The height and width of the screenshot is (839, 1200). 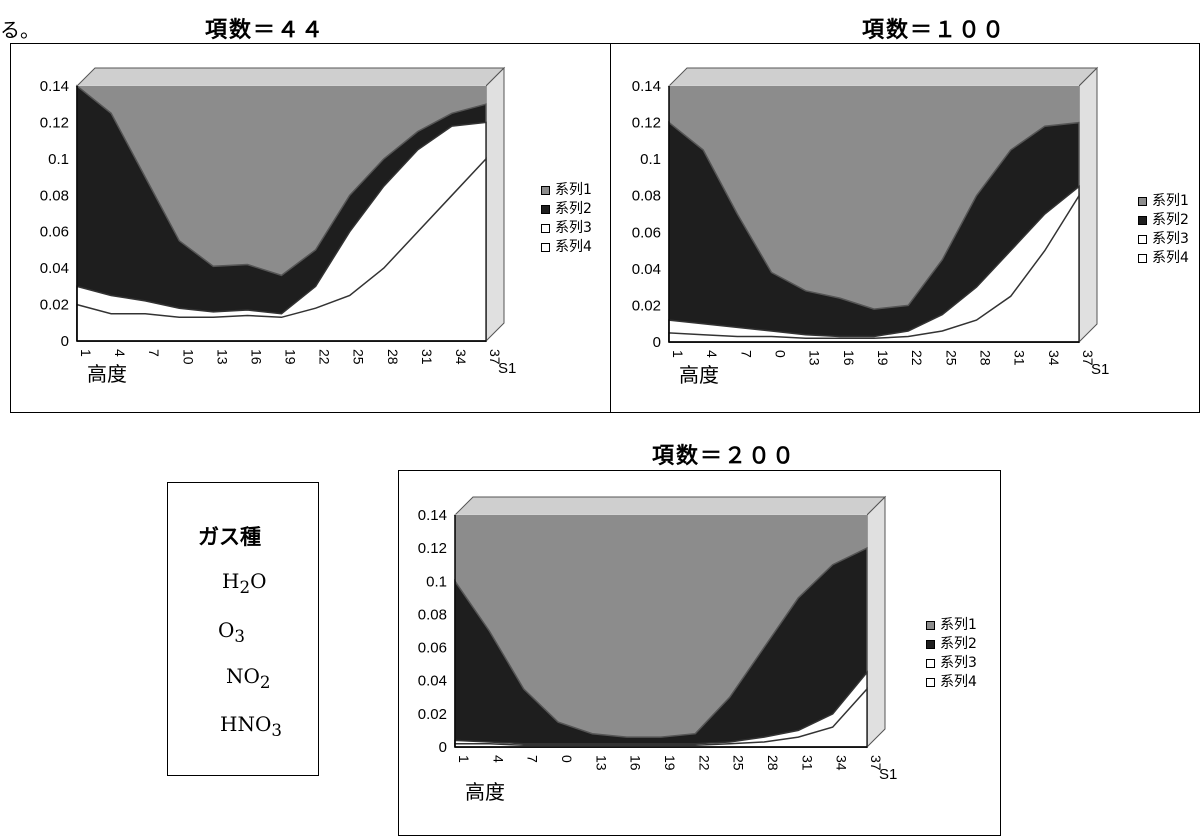 I want to click on gas-species-title: ガス種, so click(x=229, y=537).